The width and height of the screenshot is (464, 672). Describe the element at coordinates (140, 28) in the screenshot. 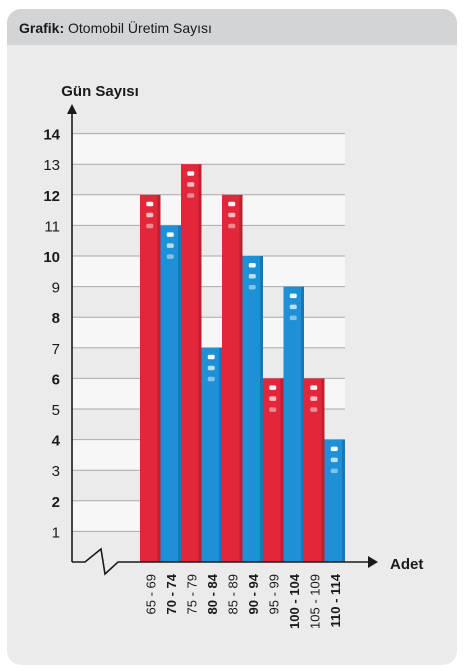

I see `chart-subtitle: Otomobil Üretim Sayısı` at that location.